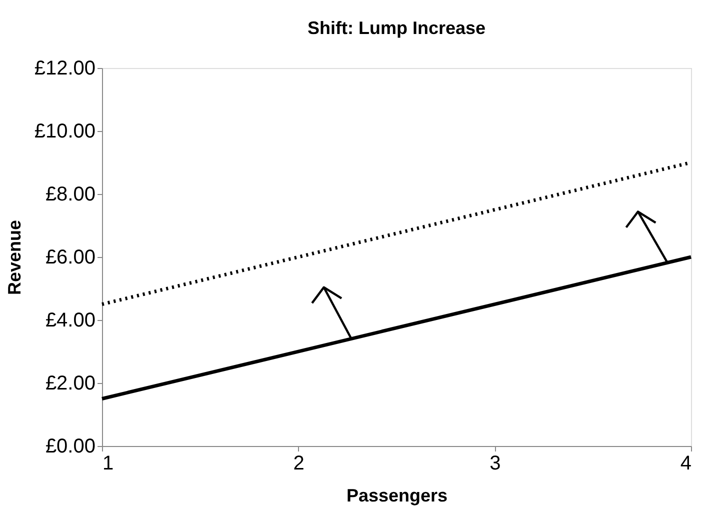  Describe the element at coordinates (495, 463) in the screenshot. I see `x-tick-label: 3` at that location.